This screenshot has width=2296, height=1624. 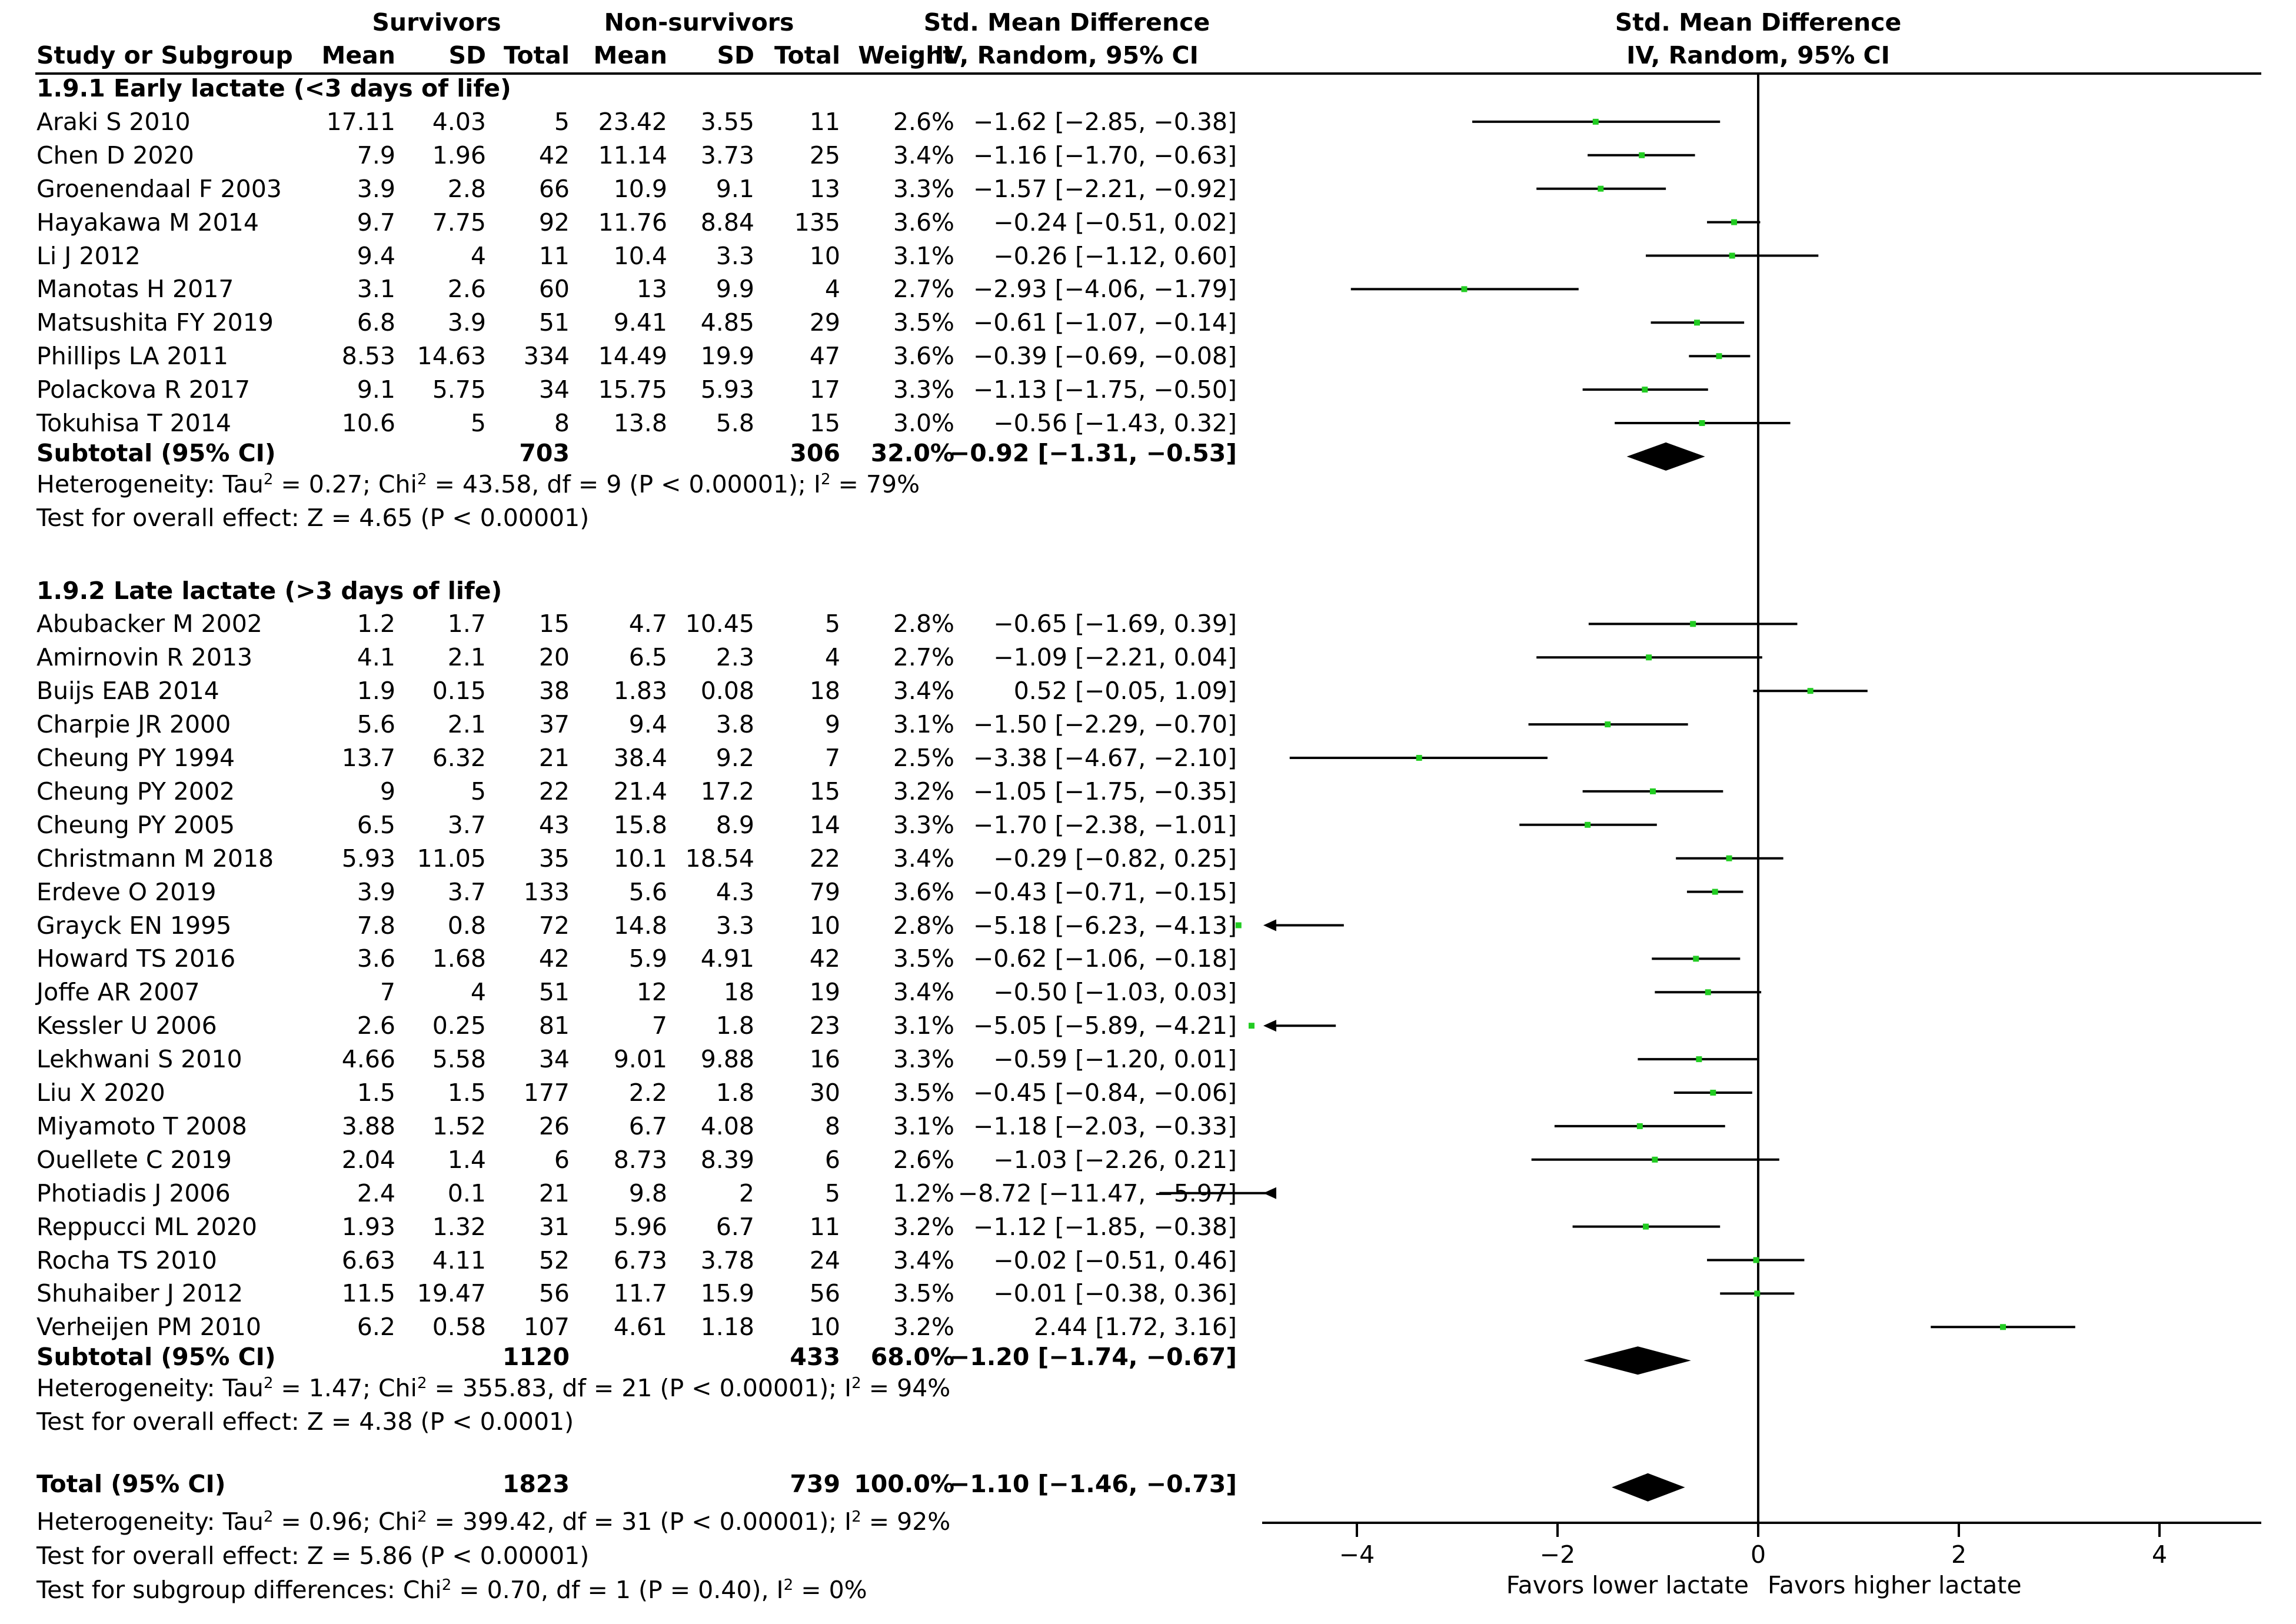 What do you see at coordinates (376, 155) in the screenshot?
I see `mean-1: 7.9` at bounding box center [376, 155].